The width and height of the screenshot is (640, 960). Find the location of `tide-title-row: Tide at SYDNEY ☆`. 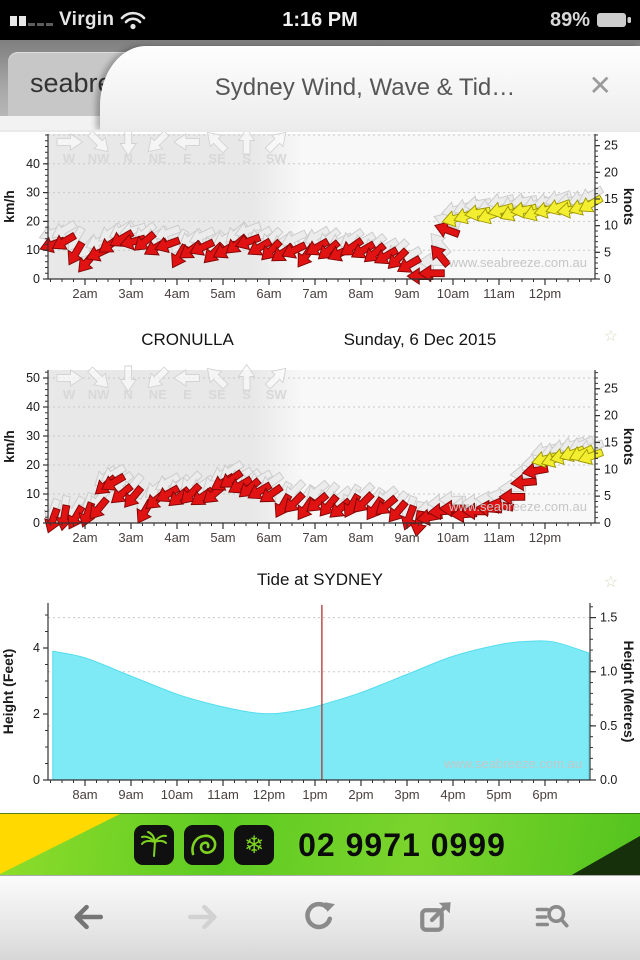

tide-title-row: Tide at SYDNEY ☆ is located at coordinates (320, 585).